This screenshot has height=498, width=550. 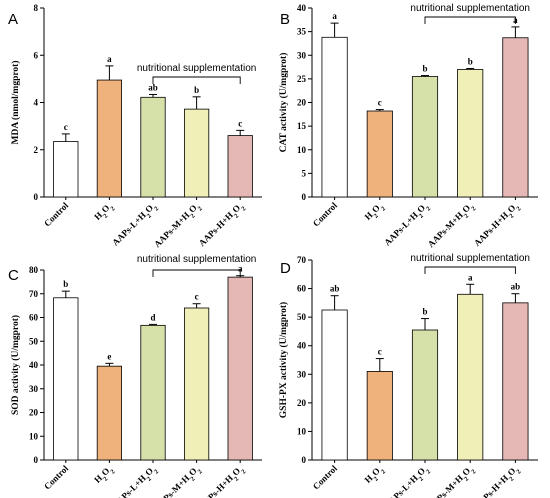 What do you see at coordinates (36, 103) in the screenshot?
I see `y-tick-label: 4` at bounding box center [36, 103].